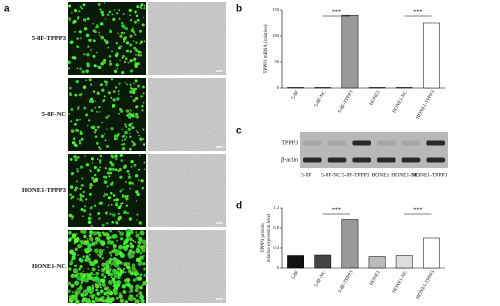 The image size is (500, 306). Describe the element at coordinates (239, 206) in the screenshot. I see `panel-label: d` at that location.